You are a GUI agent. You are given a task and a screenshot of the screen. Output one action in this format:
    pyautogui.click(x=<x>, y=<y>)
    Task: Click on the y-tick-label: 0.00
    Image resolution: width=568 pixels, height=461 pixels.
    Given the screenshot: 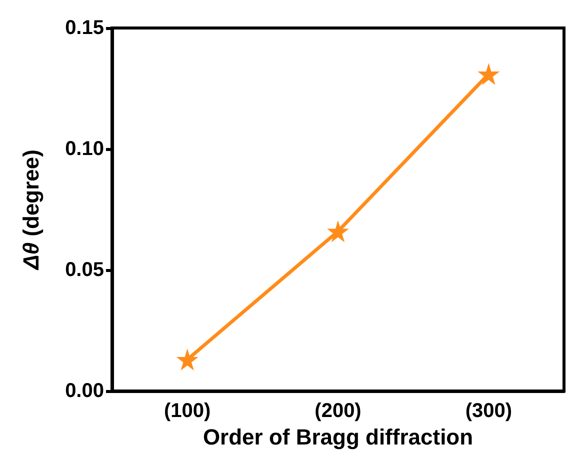 What is the action you would take?
    pyautogui.click(x=84, y=391)
    